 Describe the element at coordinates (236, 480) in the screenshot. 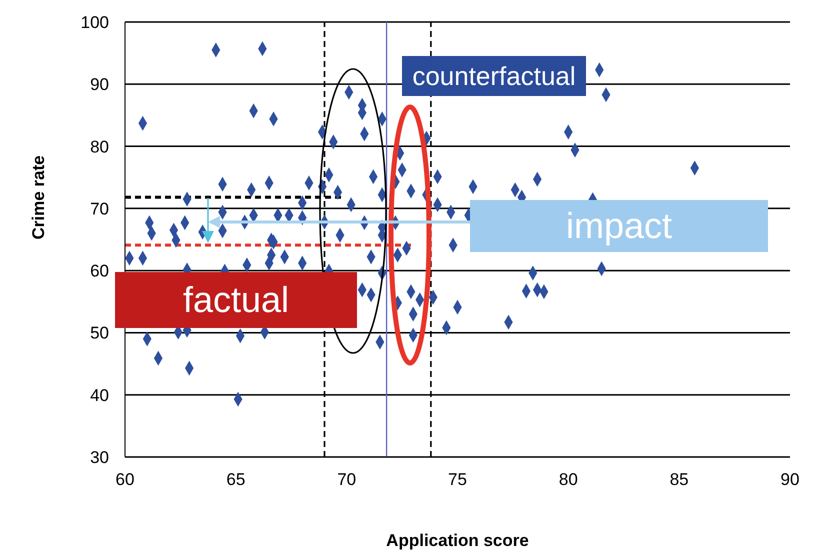

I see `x-tick-label: 65` at that location.